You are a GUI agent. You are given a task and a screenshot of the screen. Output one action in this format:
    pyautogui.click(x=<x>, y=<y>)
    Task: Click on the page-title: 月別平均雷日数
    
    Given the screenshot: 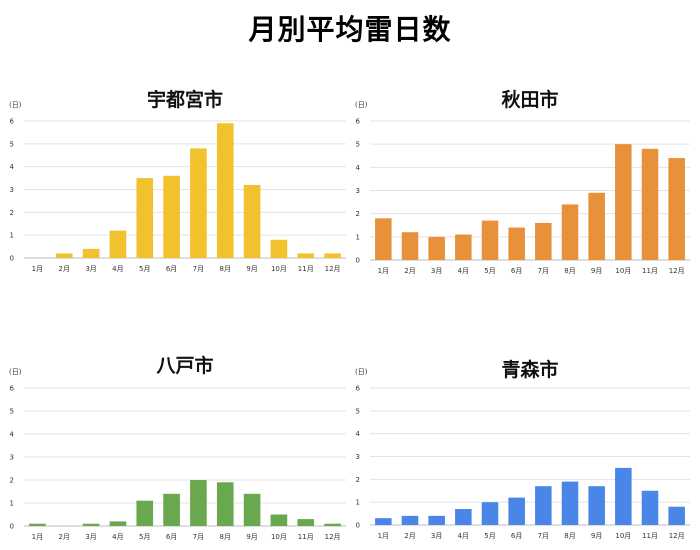 What is the action you would take?
    pyautogui.click(x=350, y=29)
    